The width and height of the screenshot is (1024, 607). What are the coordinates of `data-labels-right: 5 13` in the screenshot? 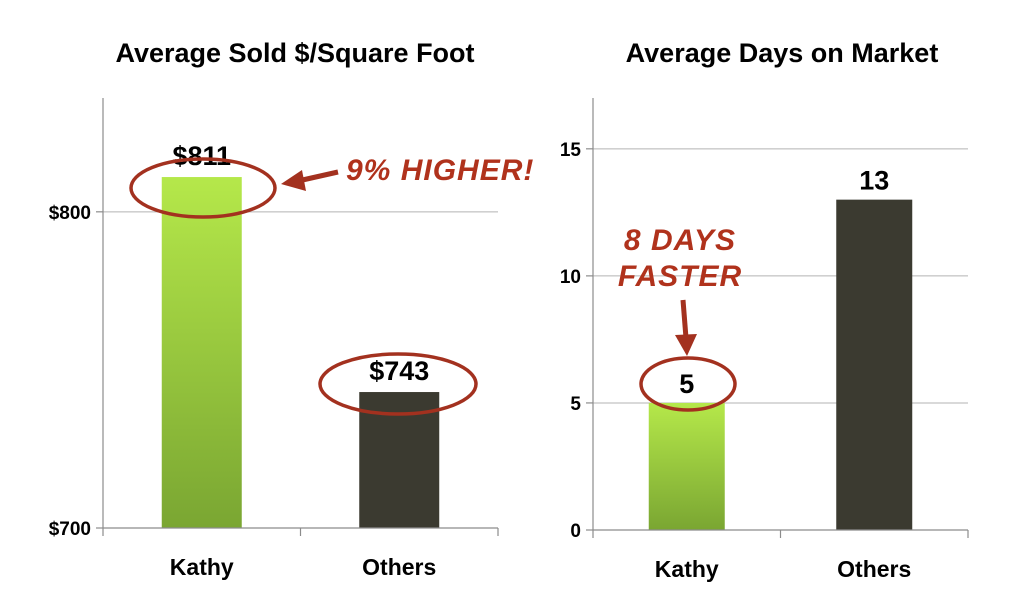 It's located at (784, 282).